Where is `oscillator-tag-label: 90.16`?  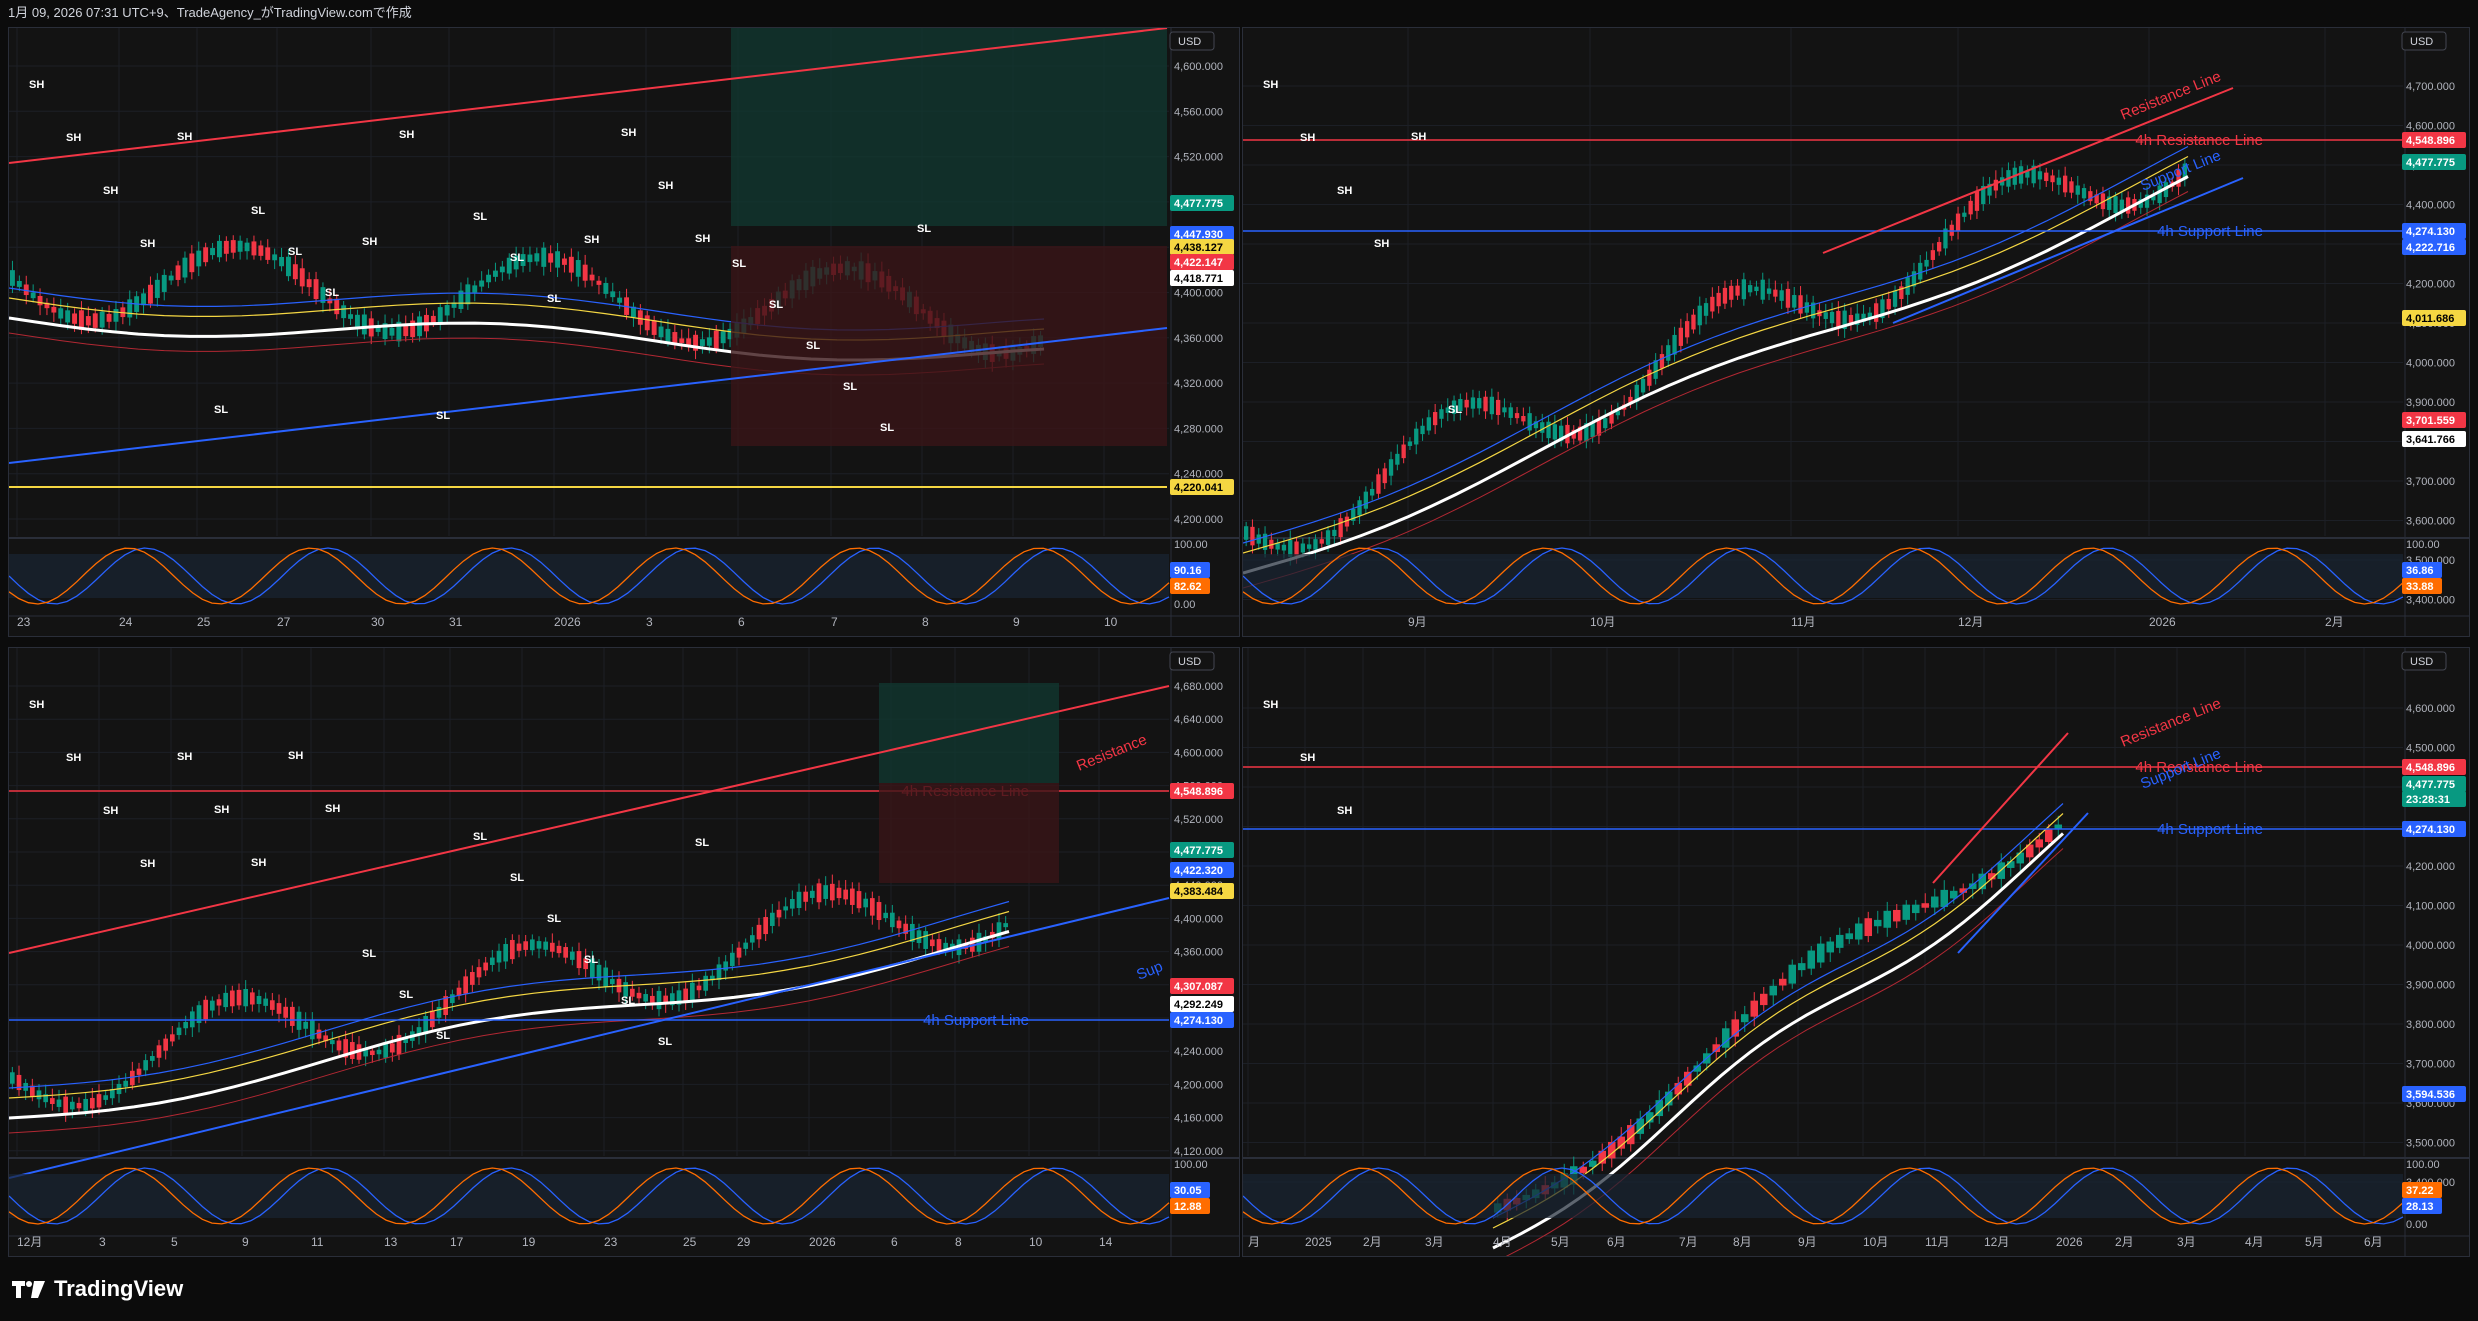 oscillator-tag-label: 90.16 is located at coordinates (1188, 571).